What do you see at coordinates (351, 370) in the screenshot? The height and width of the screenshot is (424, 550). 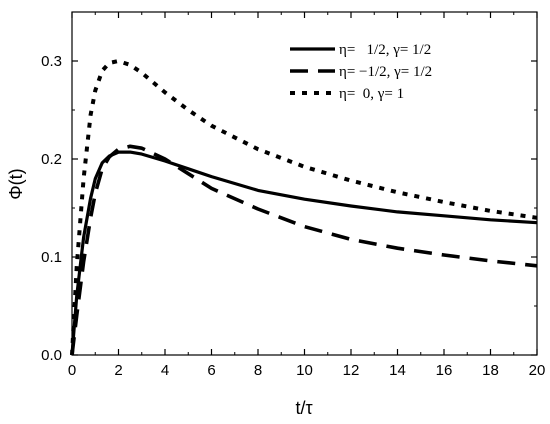 I see `x-tick-label: 12` at bounding box center [351, 370].